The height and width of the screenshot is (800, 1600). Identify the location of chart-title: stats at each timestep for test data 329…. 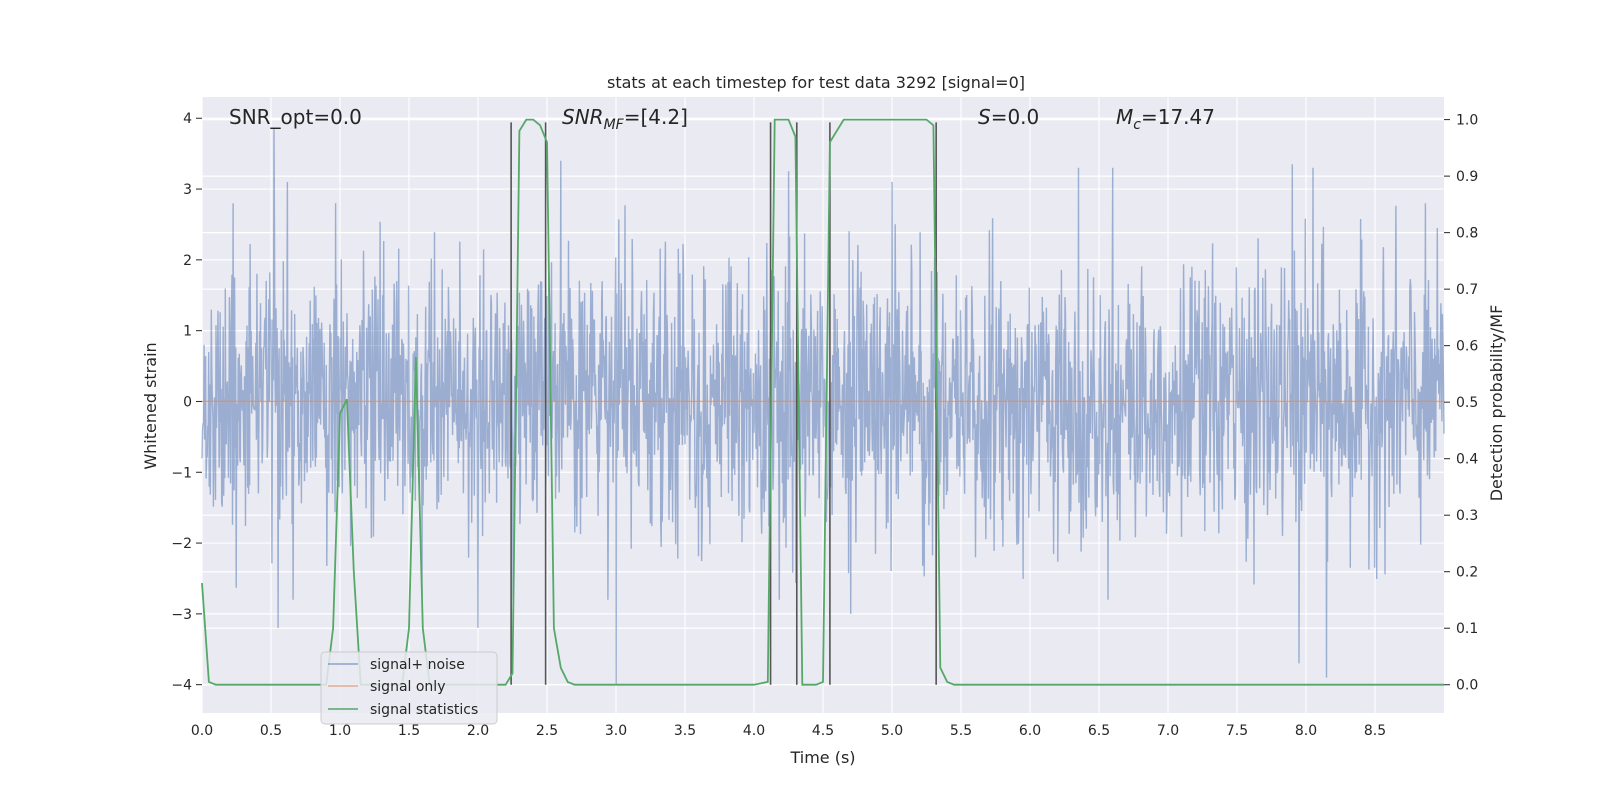
(816, 82).